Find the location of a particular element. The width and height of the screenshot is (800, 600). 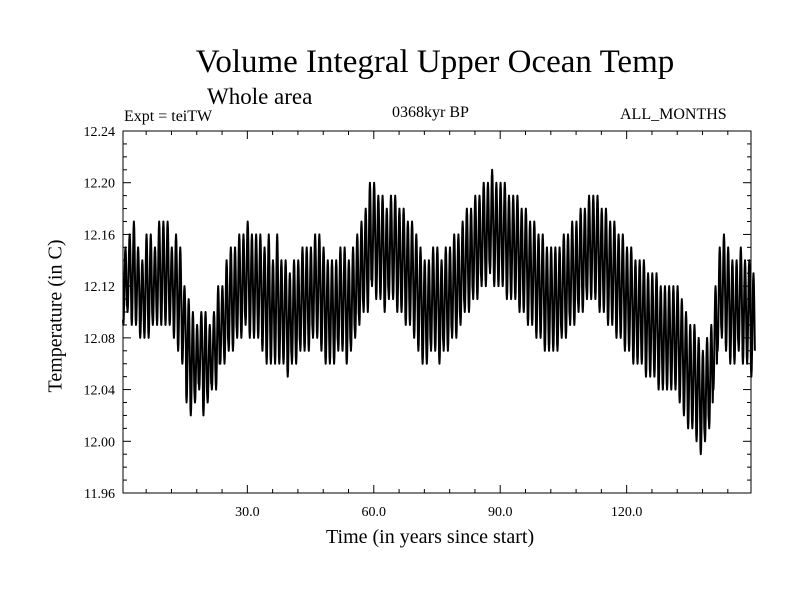

x-tick-label: 120.0 is located at coordinates (627, 512).